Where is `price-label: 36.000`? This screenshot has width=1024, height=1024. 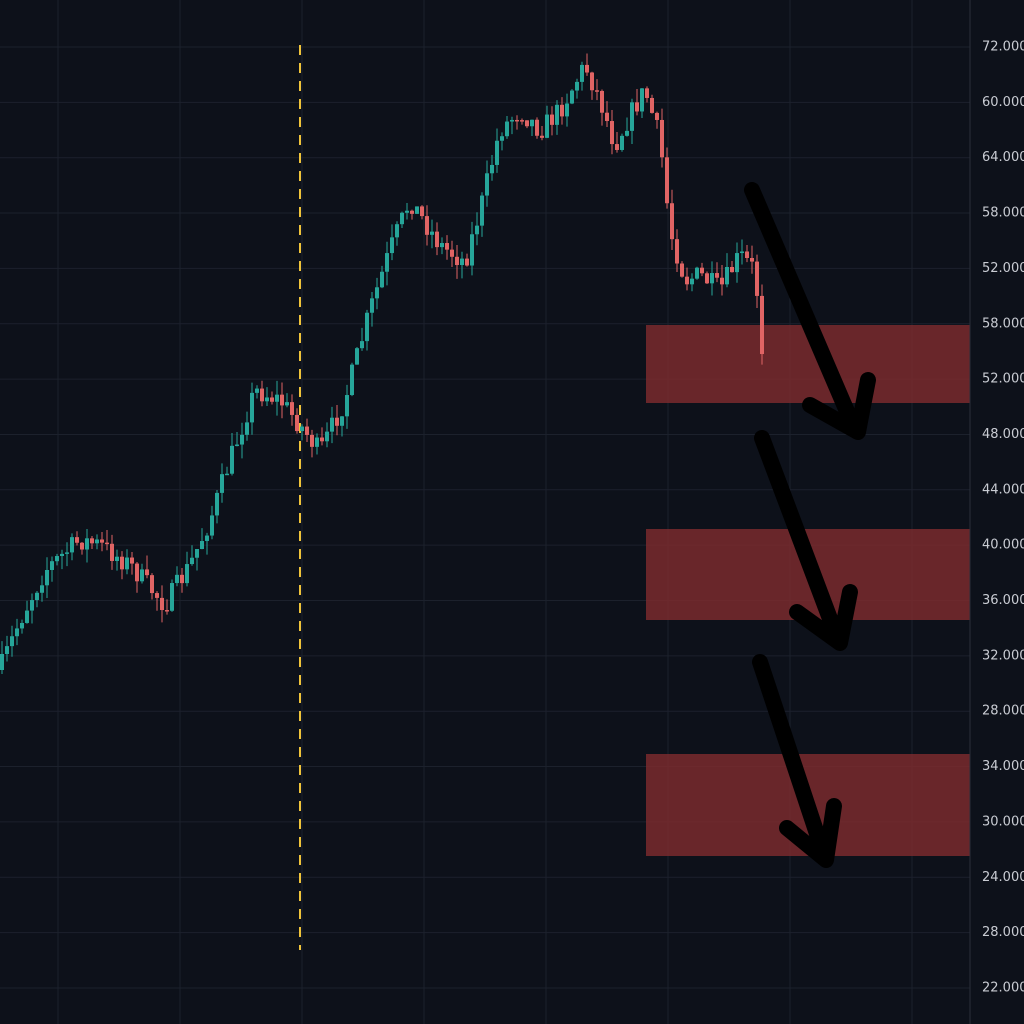 price-label: 36.000 is located at coordinates (1003, 600).